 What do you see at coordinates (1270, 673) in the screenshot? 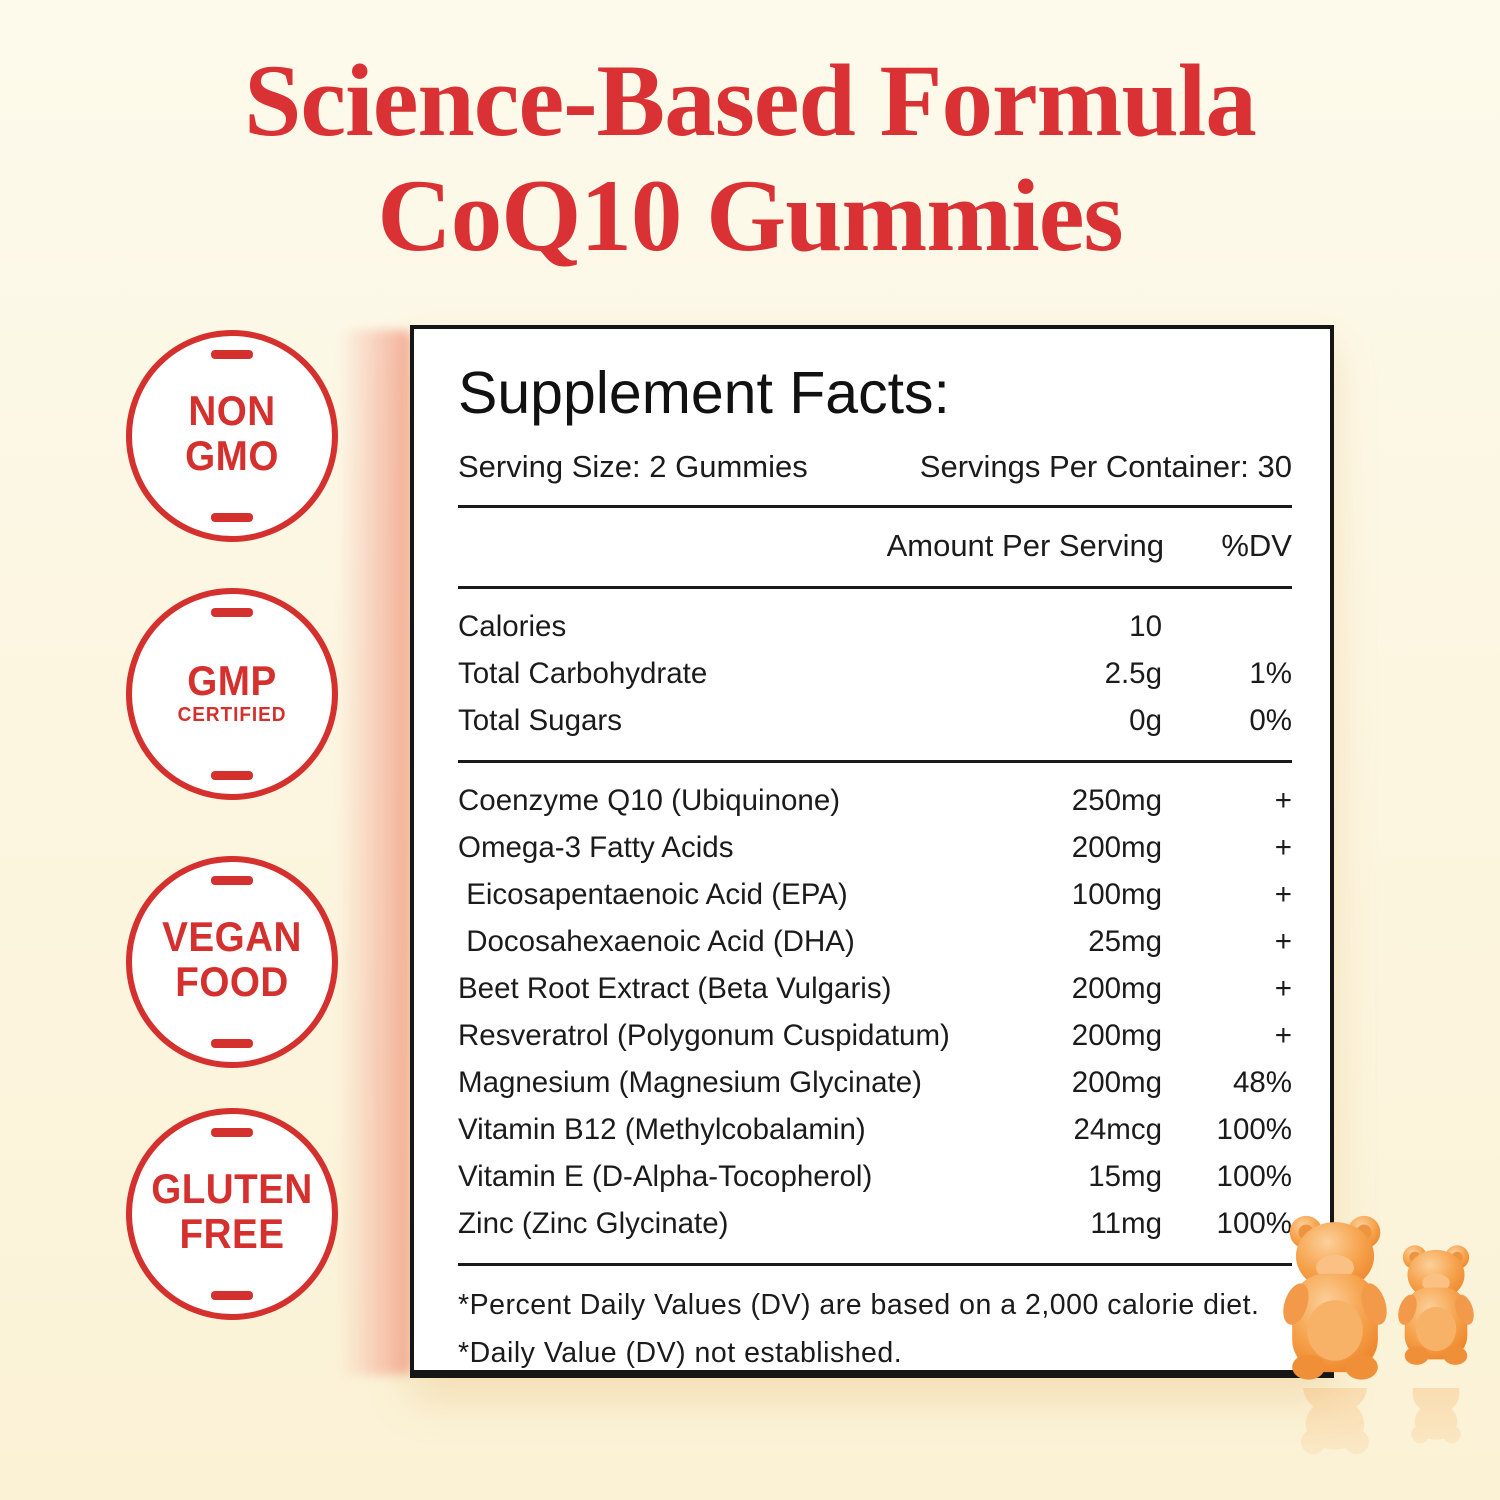
I see `nutrient-dv: 1%` at bounding box center [1270, 673].